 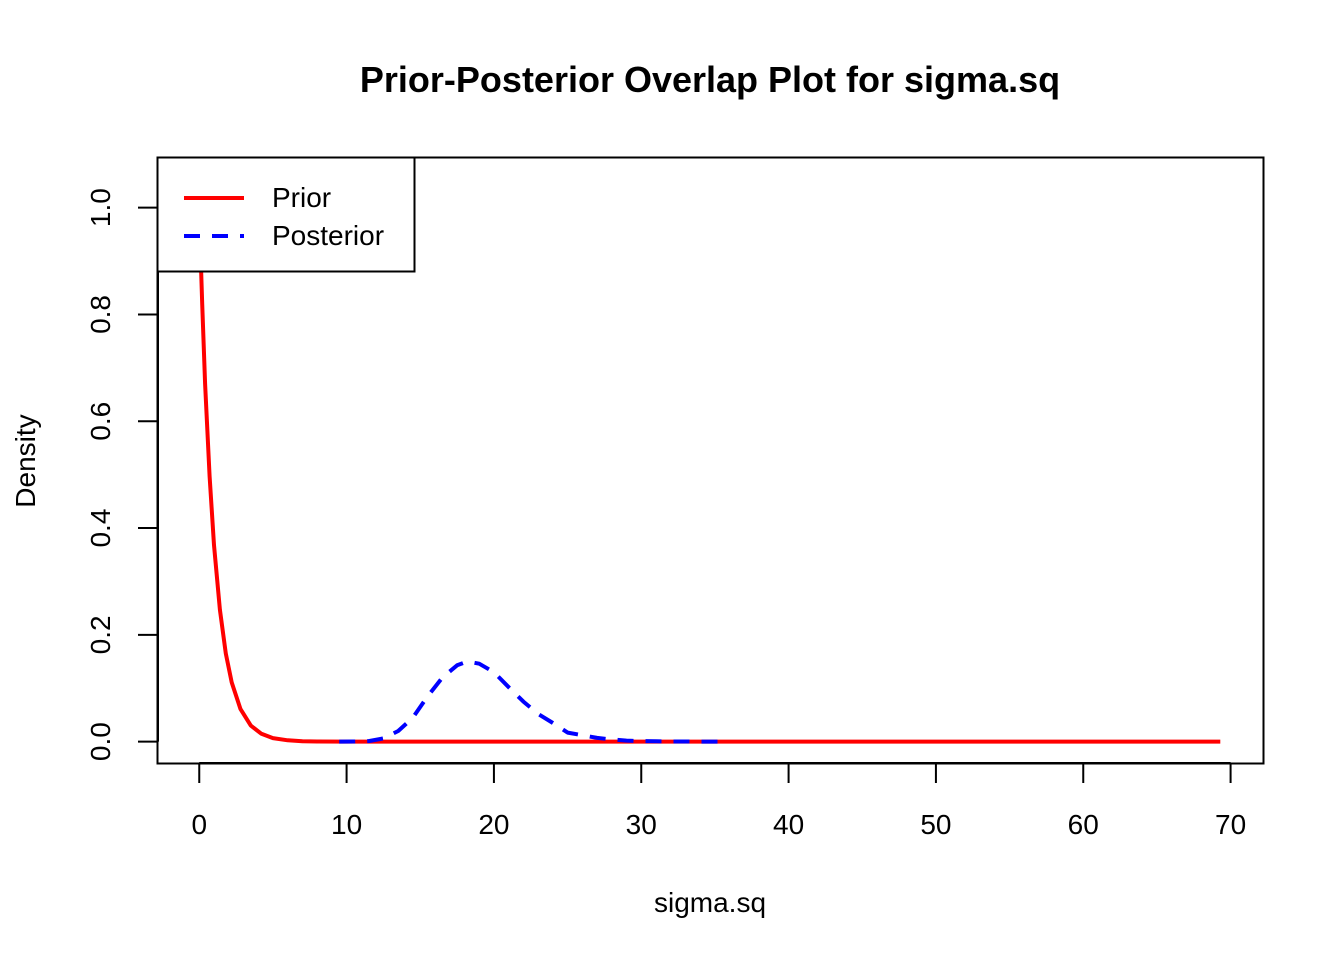 I want to click on x-tick-label: 40, so click(x=788, y=824).